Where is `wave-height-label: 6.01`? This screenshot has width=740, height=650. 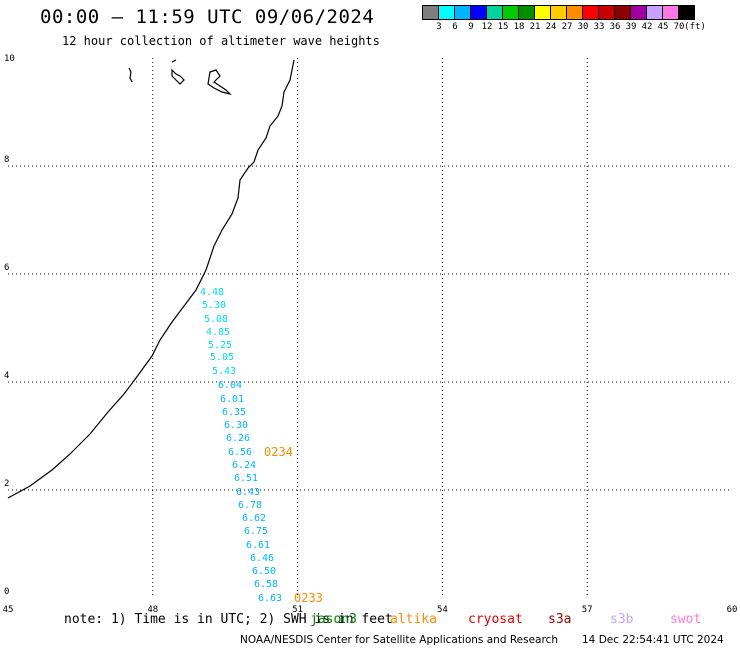
wave-height-label: 6.01 is located at coordinates (232, 399).